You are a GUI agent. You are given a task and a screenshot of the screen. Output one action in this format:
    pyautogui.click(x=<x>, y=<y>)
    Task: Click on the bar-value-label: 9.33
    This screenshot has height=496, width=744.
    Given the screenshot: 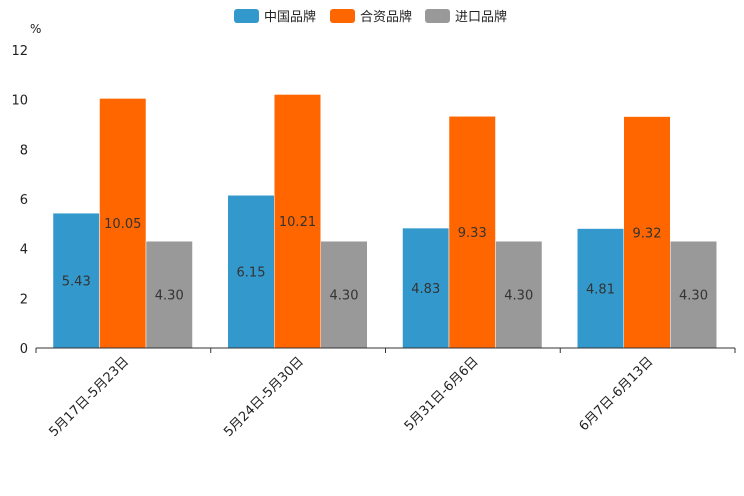 What is the action you would take?
    pyautogui.click(x=472, y=233)
    